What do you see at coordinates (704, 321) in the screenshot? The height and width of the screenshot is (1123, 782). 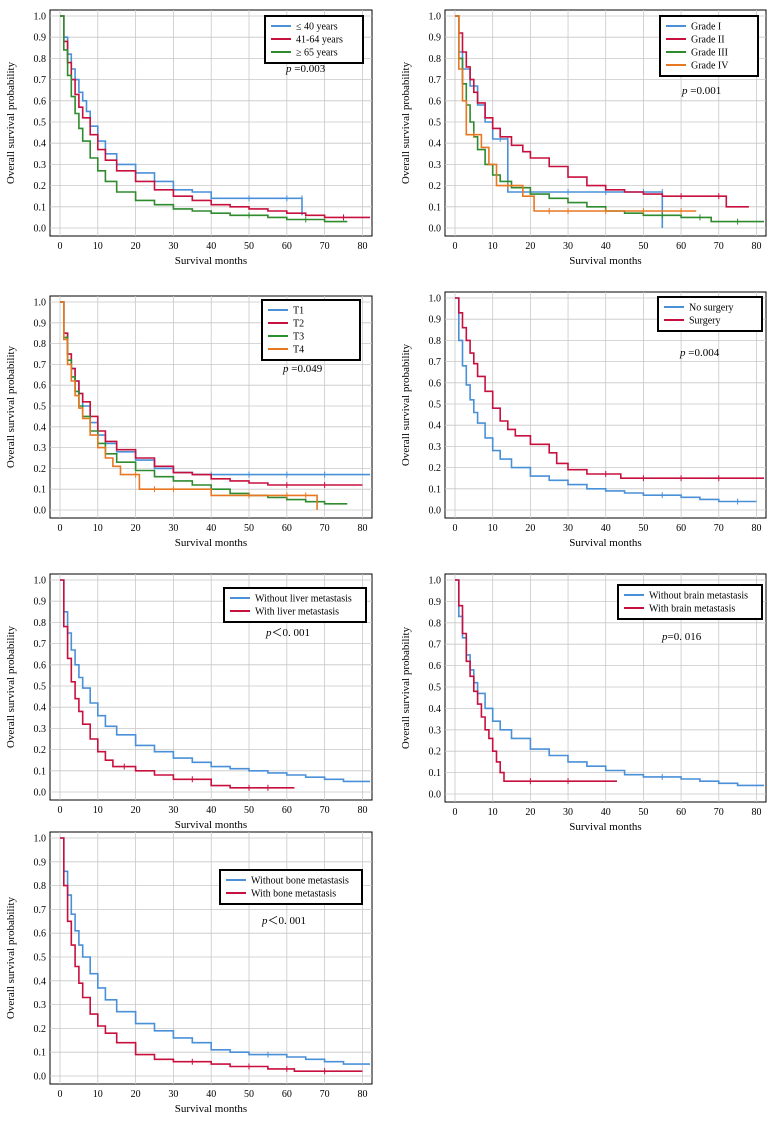 I see `legend-label: Surgery` at bounding box center [704, 321].